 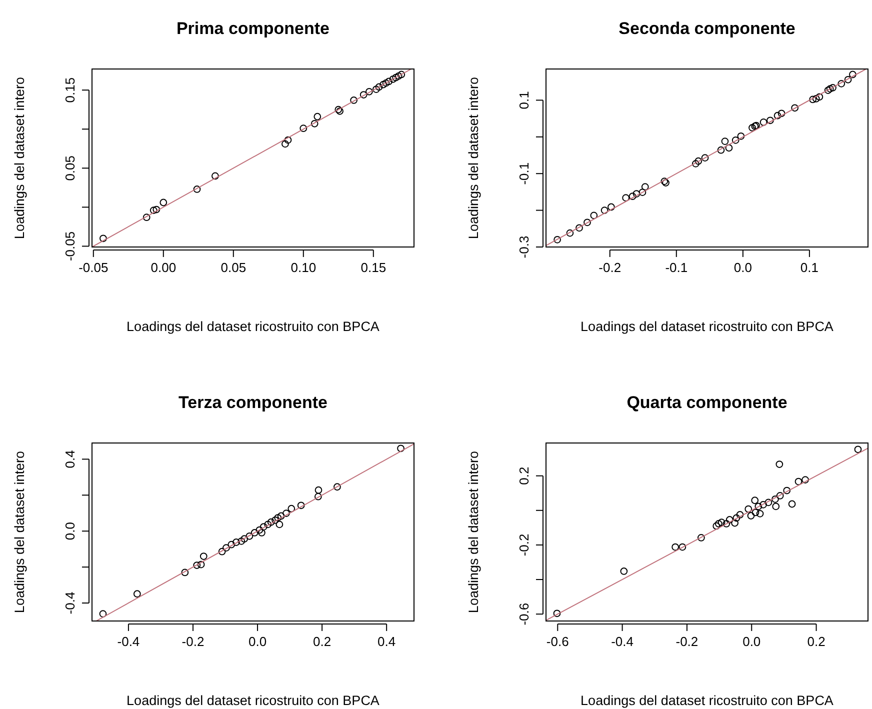 What do you see at coordinates (253, 28) in the screenshot?
I see `chart-title: Prima componente` at bounding box center [253, 28].